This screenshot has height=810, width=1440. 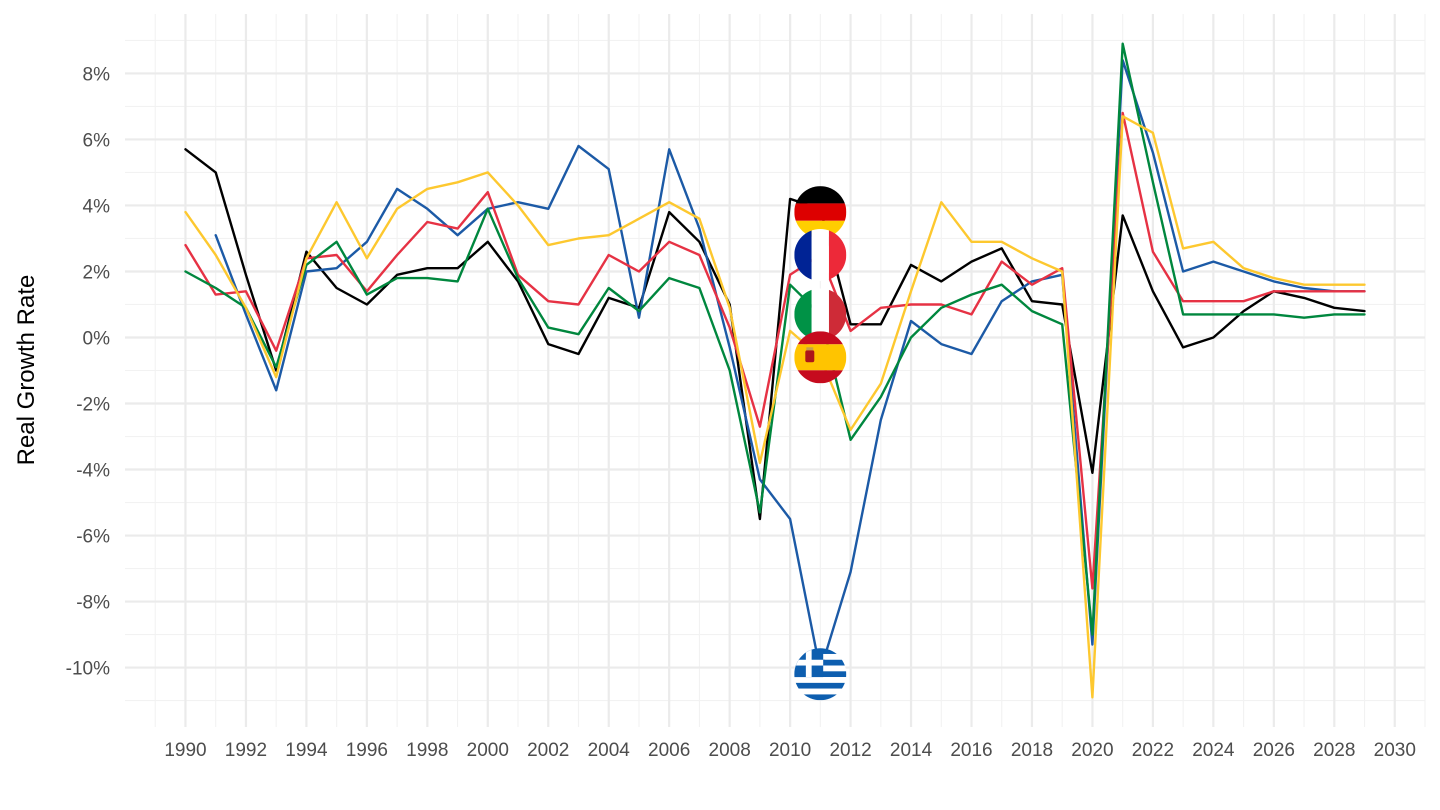 What do you see at coordinates (548, 750) in the screenshot?
I see `x-tick-label: 2002` at bounding box center [548, 750].